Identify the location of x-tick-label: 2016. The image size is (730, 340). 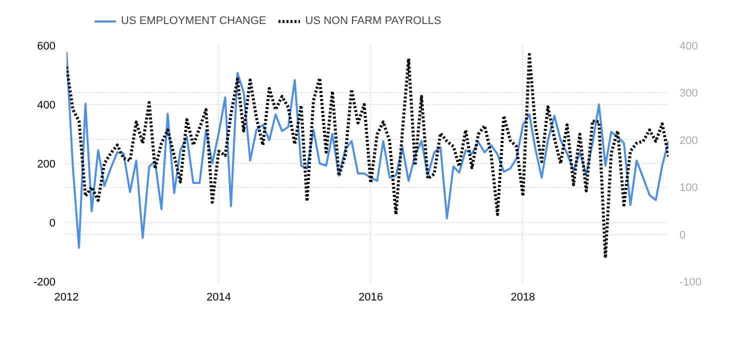
(370, 298).